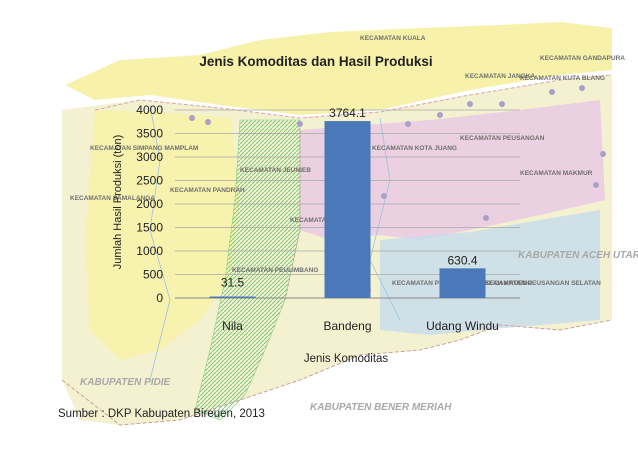 The height and width of the screenshot is (451, 638). I want to click on y-tick-label: 1000, so click(149, 251).